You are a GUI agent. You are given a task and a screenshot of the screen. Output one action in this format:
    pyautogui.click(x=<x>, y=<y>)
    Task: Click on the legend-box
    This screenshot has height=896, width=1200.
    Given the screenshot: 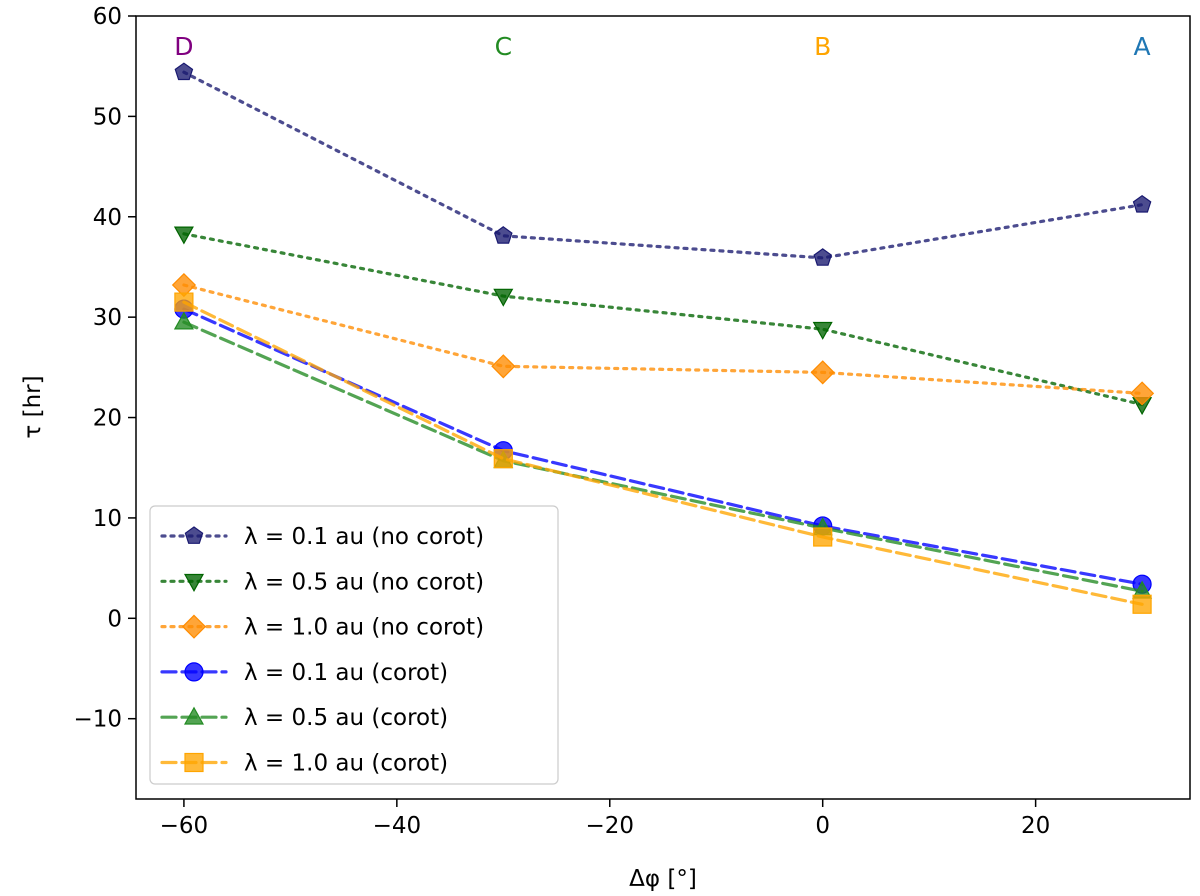 What is the action you would take?
    pyautogui.click(x=354, y=645)
    